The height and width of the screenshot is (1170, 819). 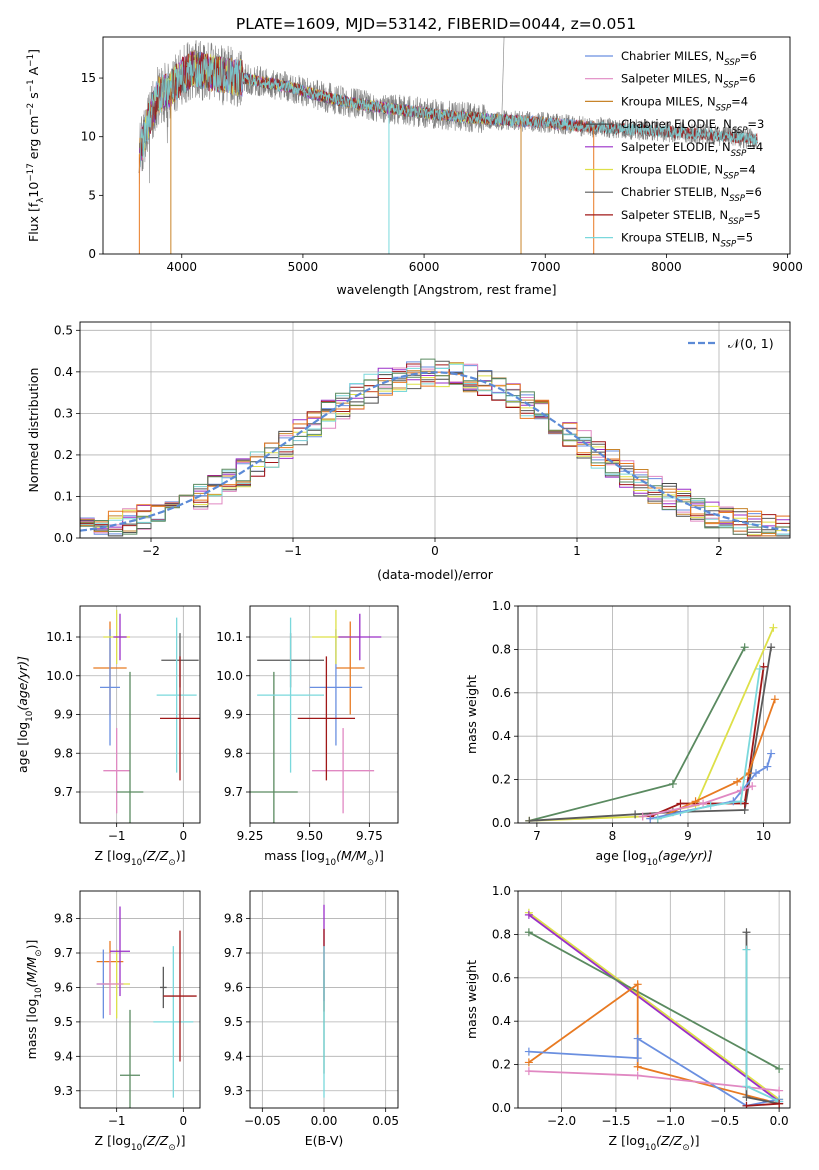 What do you see at coordinates (746, 1086) in the screenshot?
I see `marker-krou_stelib` at bounding box center [746, 1086].